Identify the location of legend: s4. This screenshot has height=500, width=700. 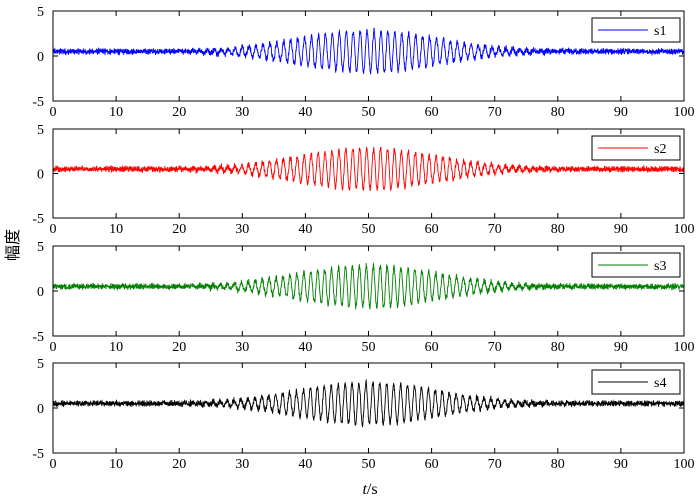
(636, 382).